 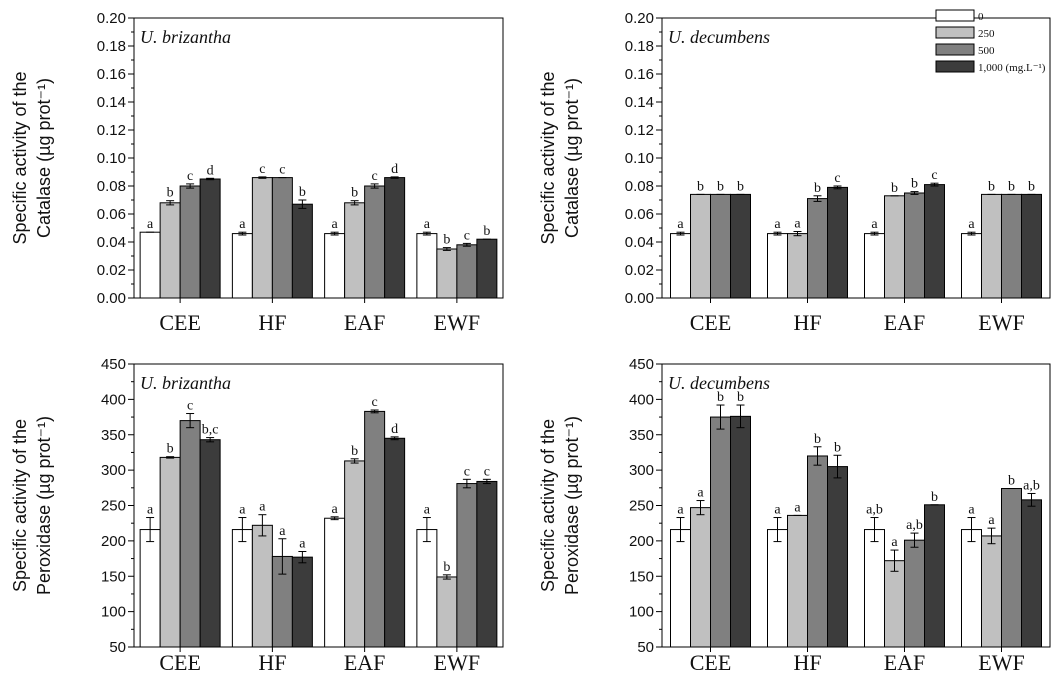 I want to click on legend-label: 250, so click(x=986, y=34).